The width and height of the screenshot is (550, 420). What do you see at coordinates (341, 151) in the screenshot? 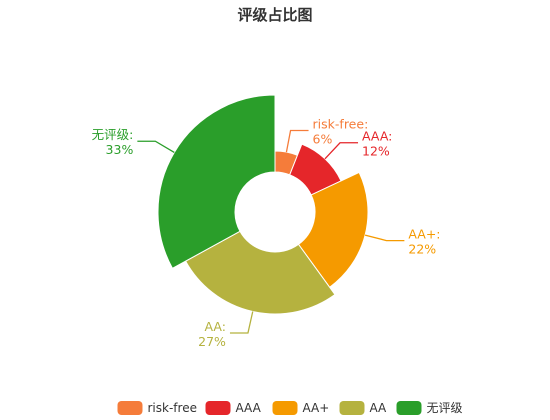
I see `label-line-AAA` at bounding box center [341, 151].